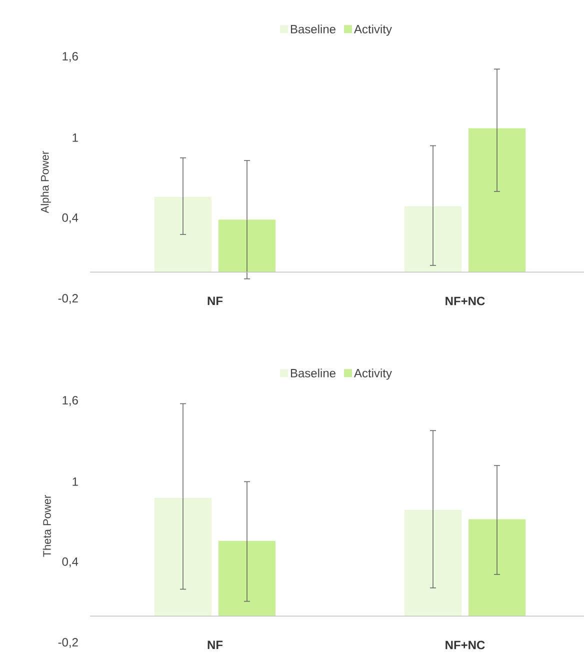 Image resolution: width=584 pixels, height=663 pixels. I want to click on y-axis-title: Theta Power, so click(46, 526).